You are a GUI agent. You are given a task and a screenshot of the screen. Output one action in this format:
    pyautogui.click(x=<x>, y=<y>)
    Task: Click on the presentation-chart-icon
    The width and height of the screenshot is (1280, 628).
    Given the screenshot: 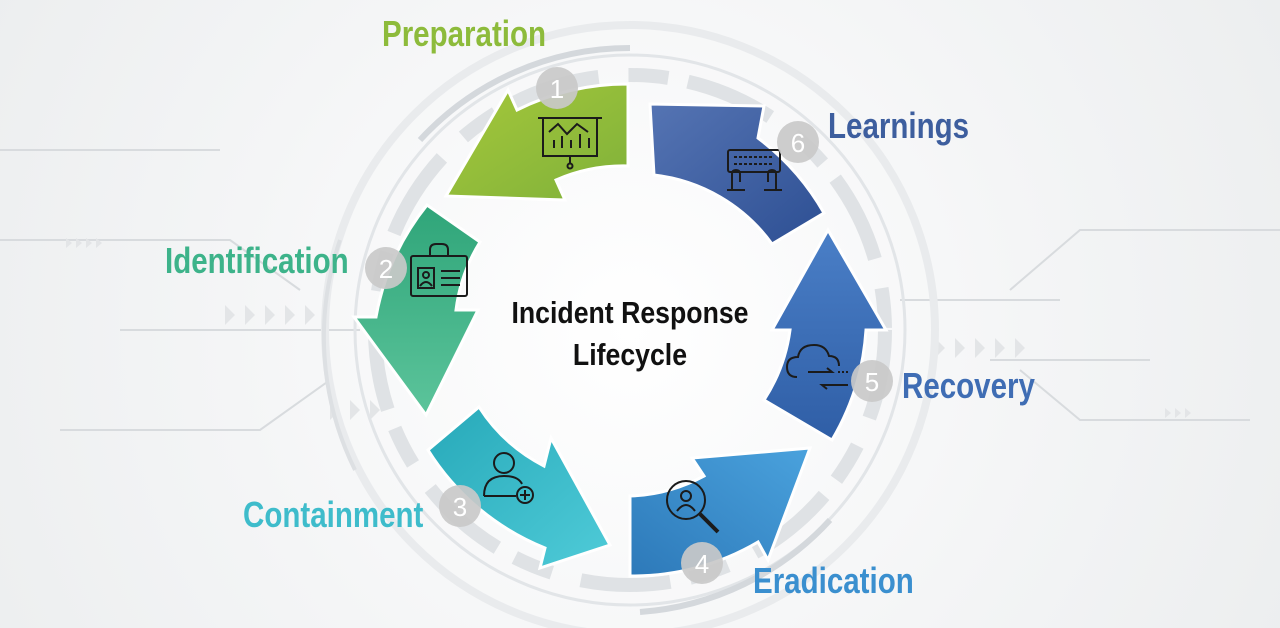 What is the action you would take?
    pyautogui.click(x=570, y=143)
    